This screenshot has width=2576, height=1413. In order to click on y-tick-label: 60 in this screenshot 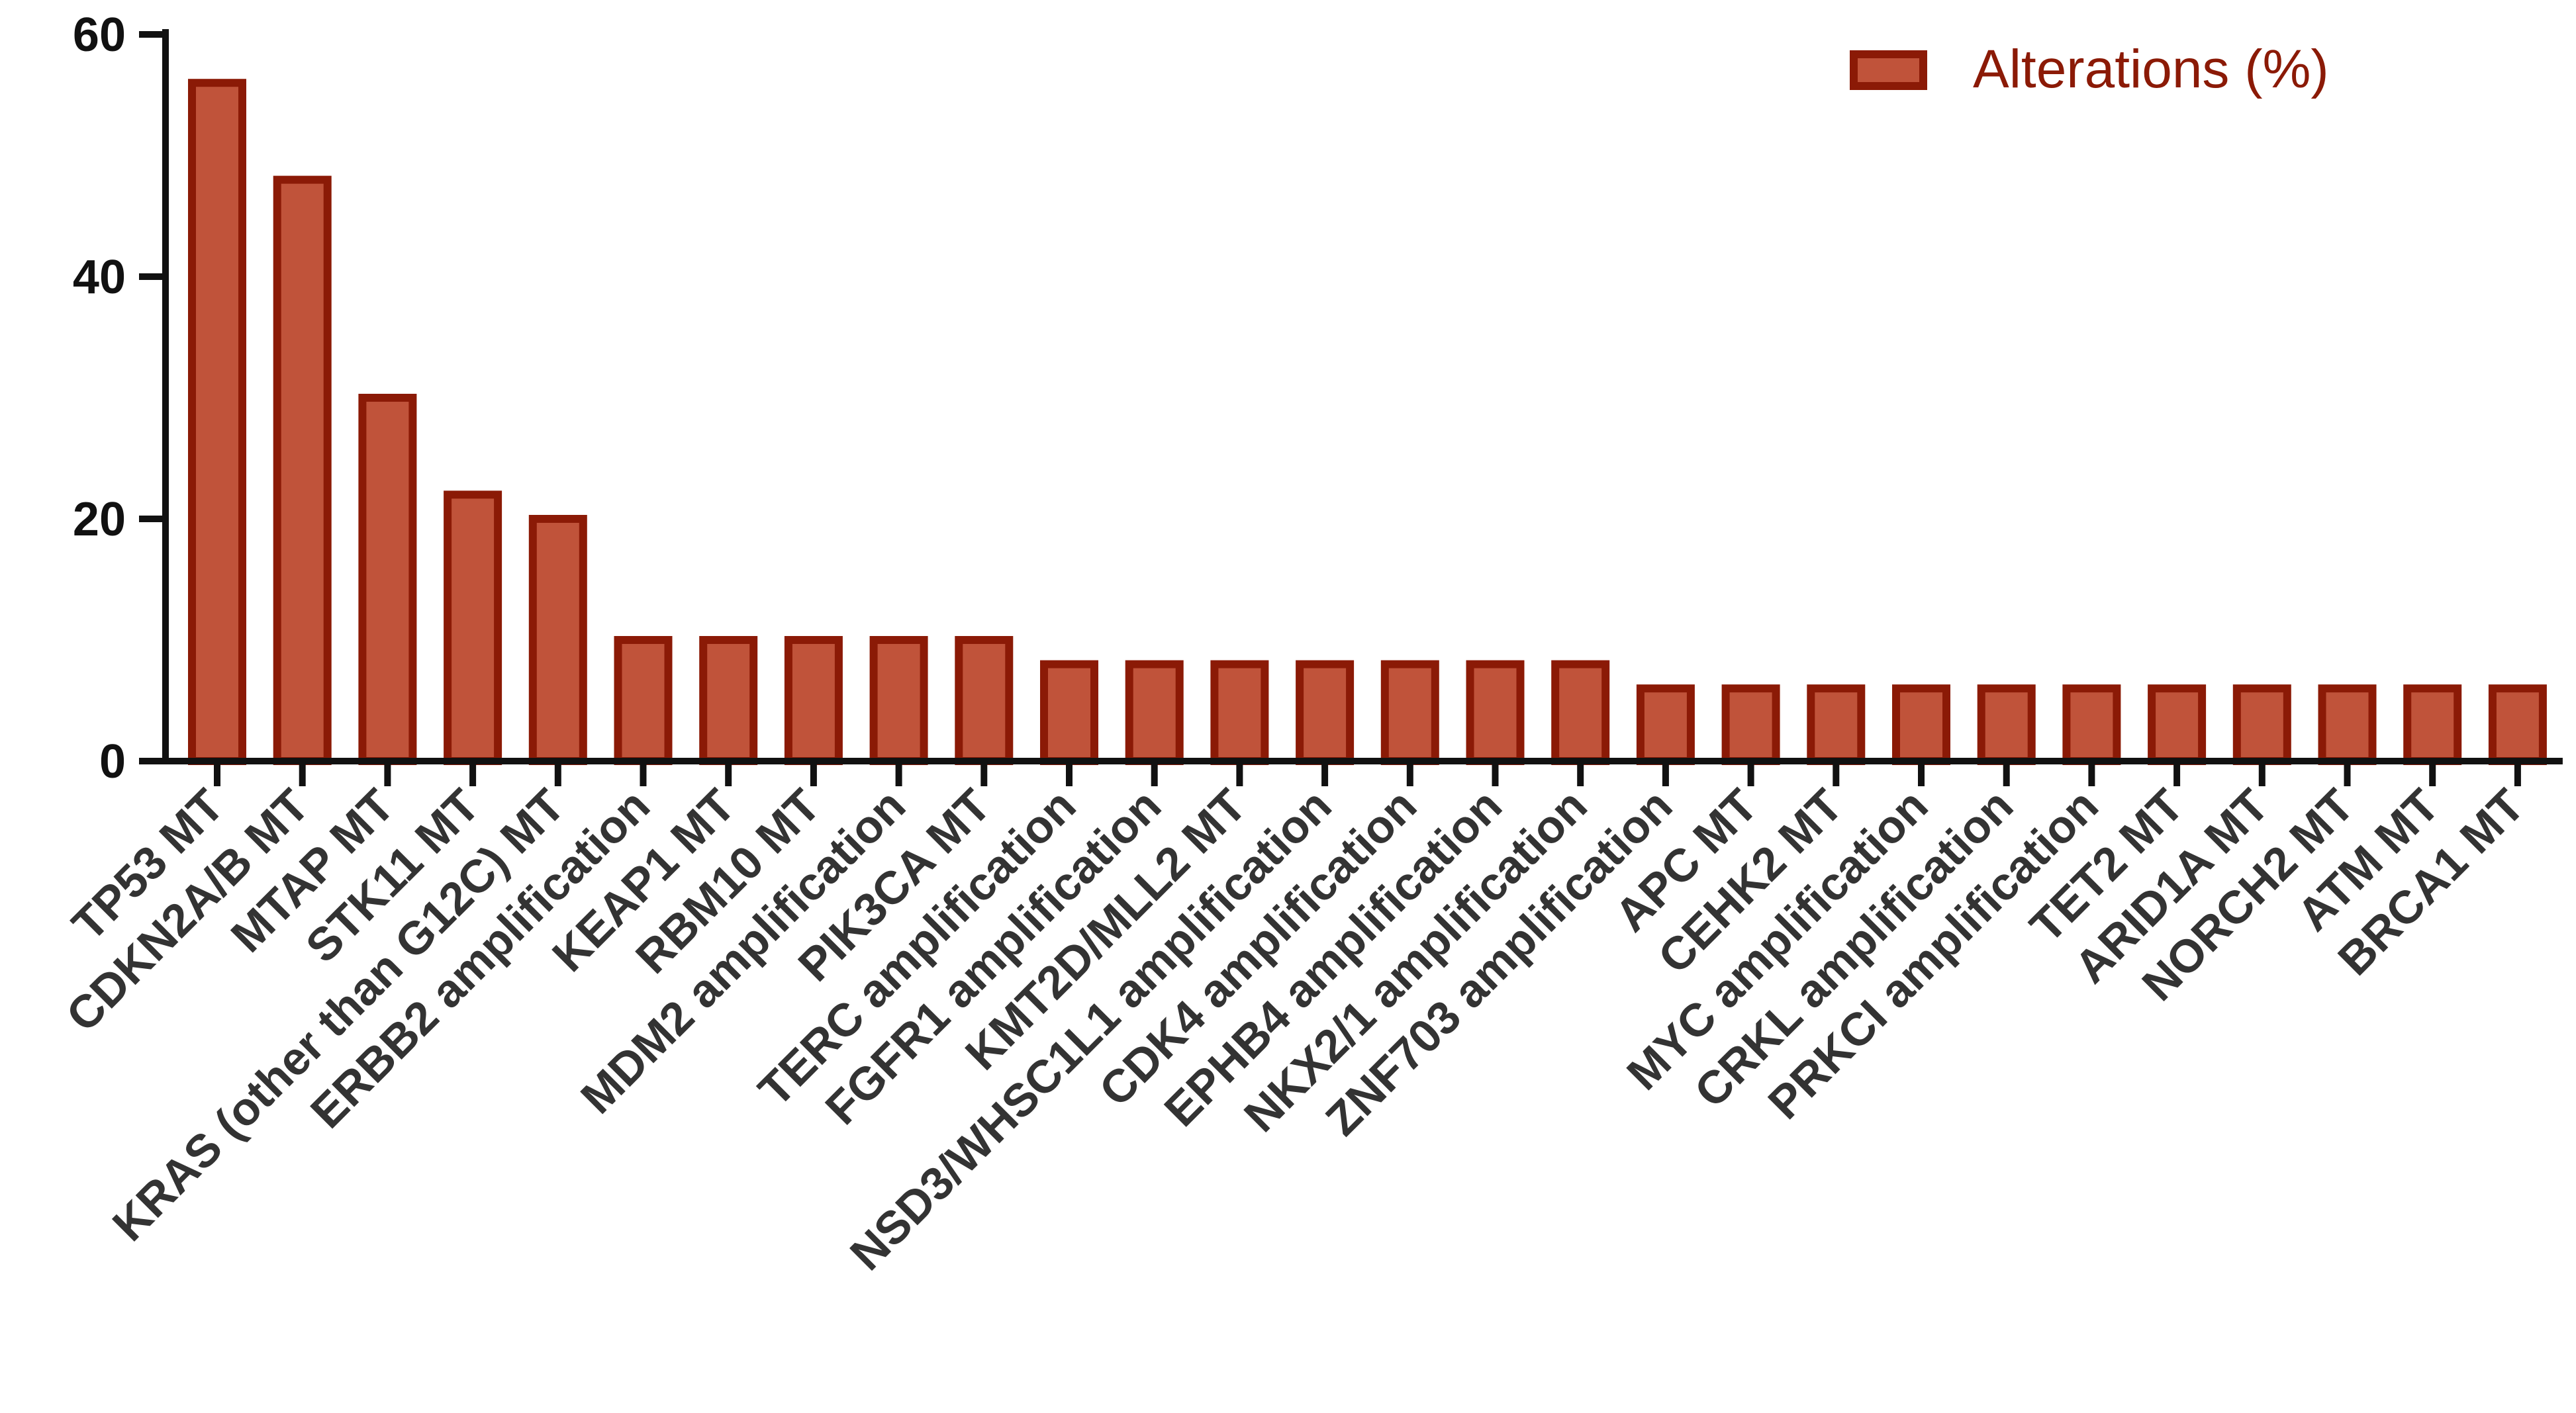, I will do `click(100, 35)`.